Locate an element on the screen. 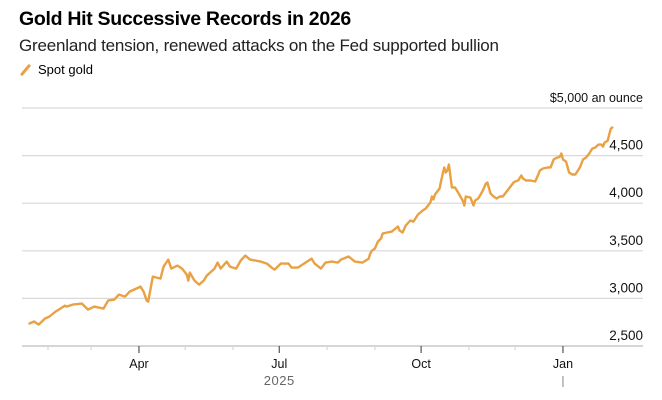 The image size is (662, 400). y-axis-labels: $5,000 an ounce 4,500 4,000 3,500 3,000 2,500 is located at coordinates (596, 217).